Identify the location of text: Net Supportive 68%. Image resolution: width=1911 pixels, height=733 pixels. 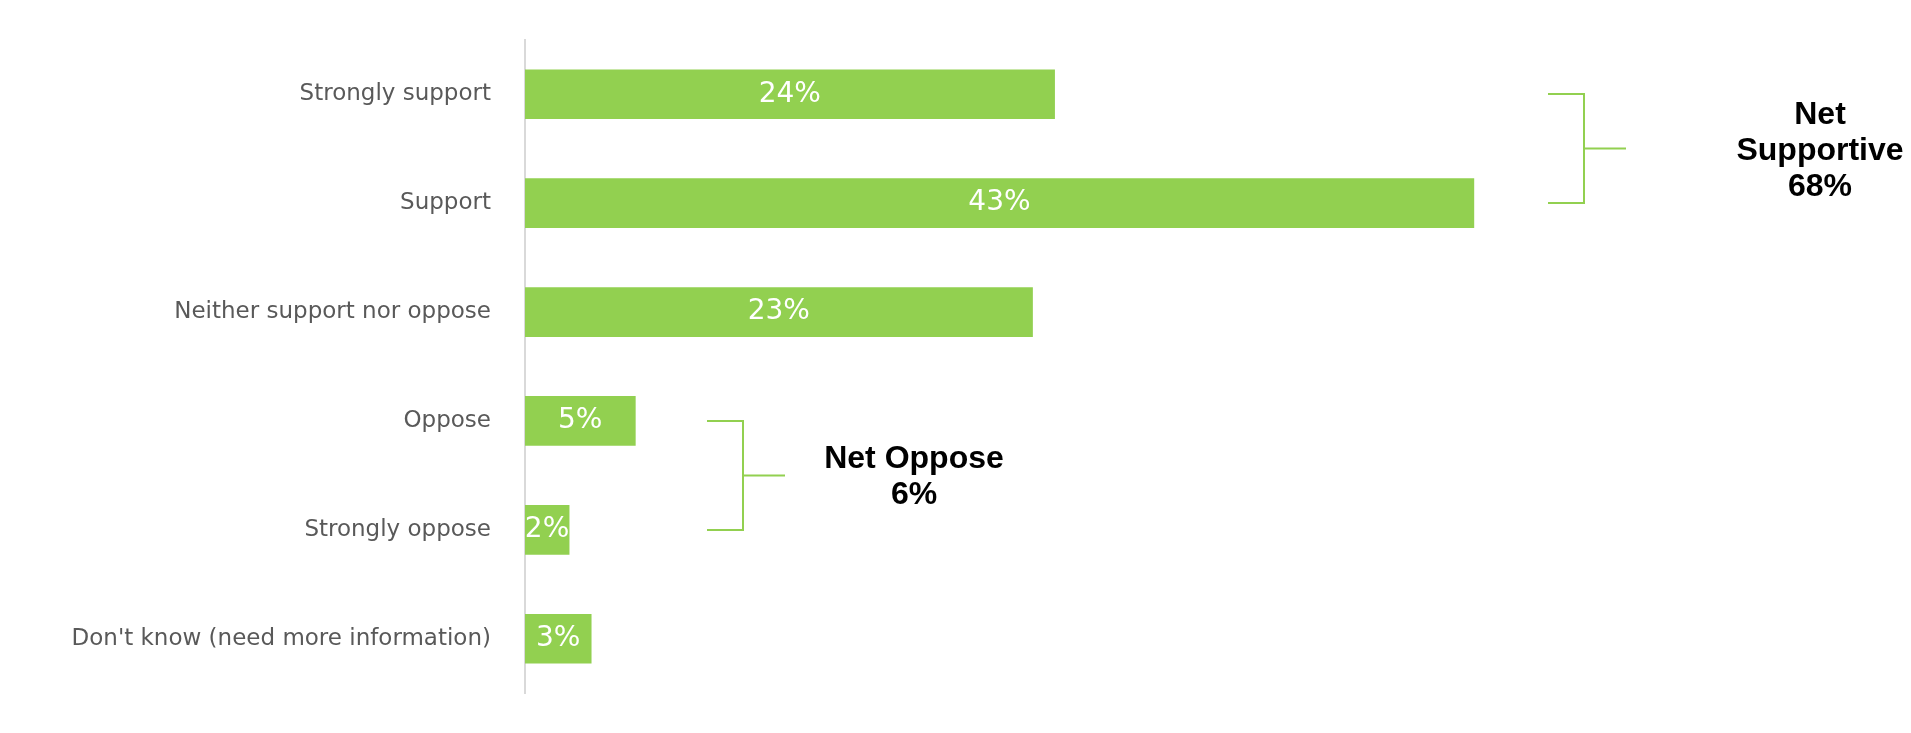
(1820, 148).